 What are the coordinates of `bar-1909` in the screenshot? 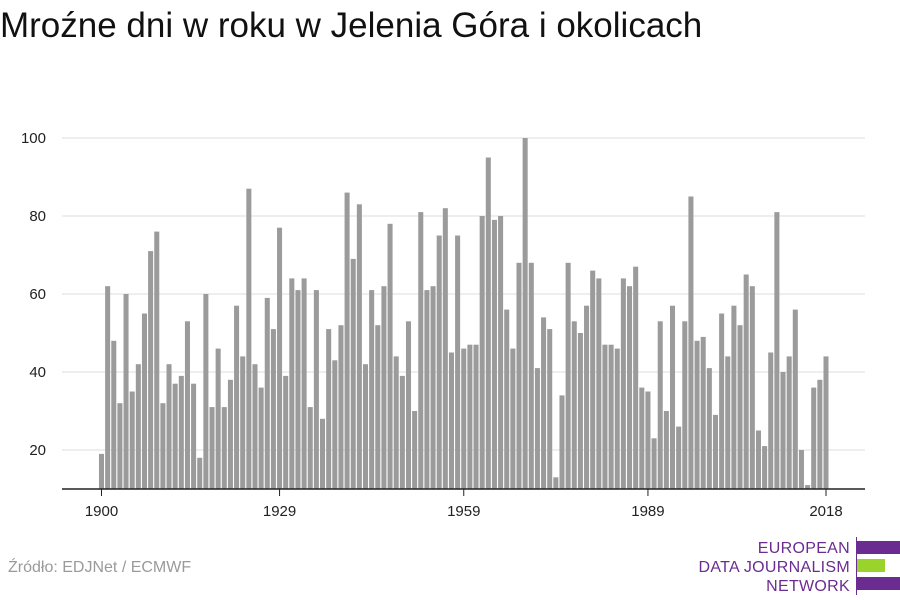 It's located at (157, 360).